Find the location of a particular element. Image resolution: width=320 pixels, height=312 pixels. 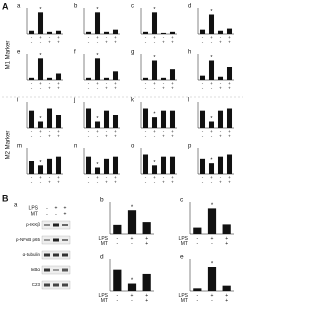

group-label: M2 Marker is located at coordinates (9, 145).